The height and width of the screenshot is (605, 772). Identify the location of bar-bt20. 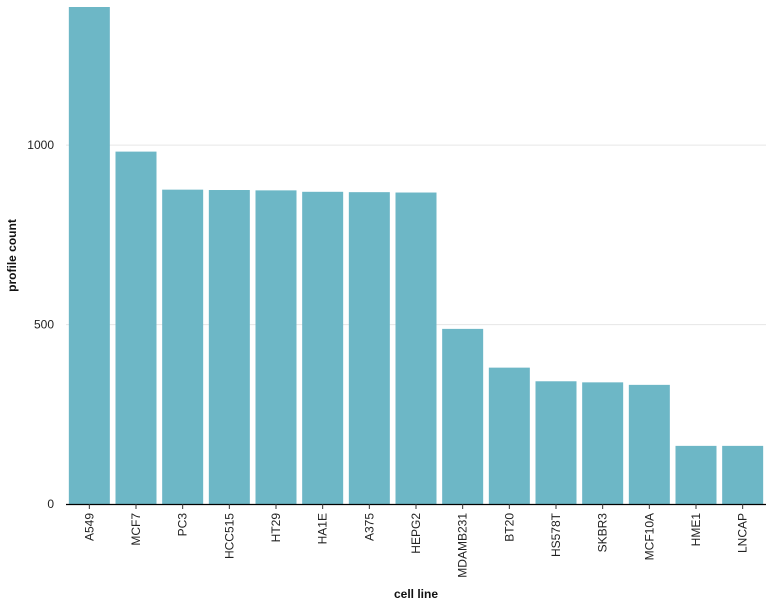
(509, 435).